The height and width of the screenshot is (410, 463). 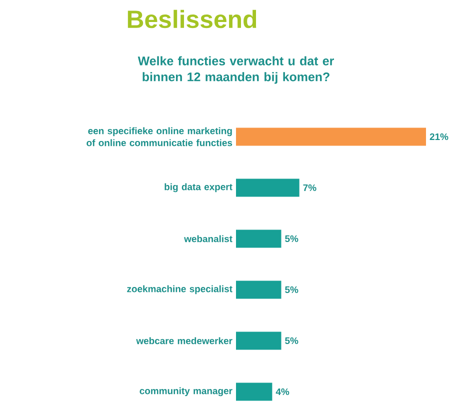 I want to click on y-tick-label: webcare medewerker, so click(x=184, y=340).